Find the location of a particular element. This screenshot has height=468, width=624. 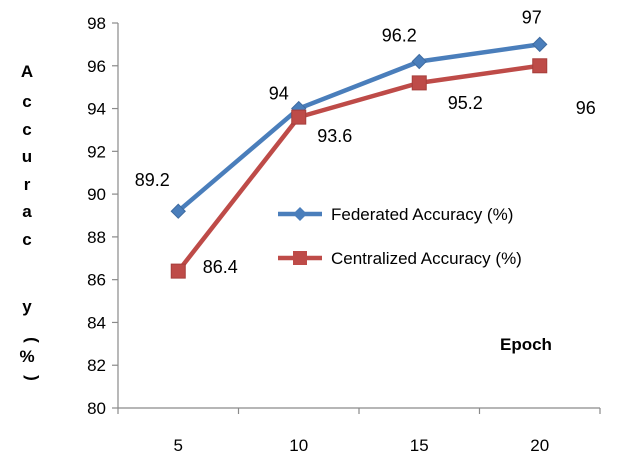

data-label: 96 is located at coordinates (586, 108).